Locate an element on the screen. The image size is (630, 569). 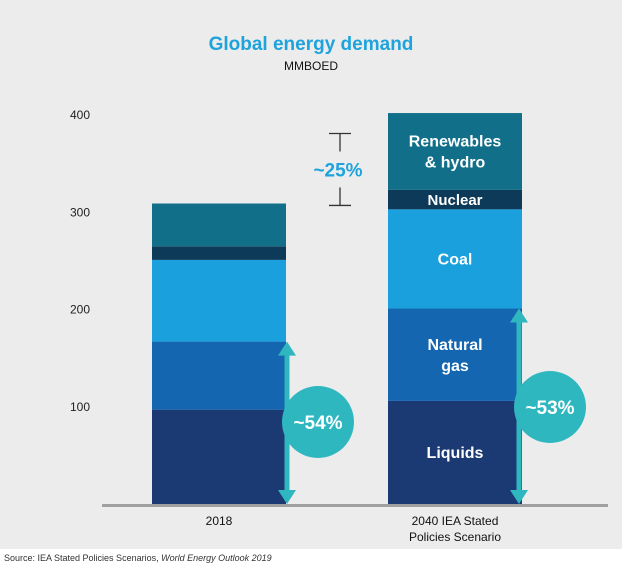
bar-liquids-2040-iea-stated-policies-scenario is located at coordinates (455, 452).